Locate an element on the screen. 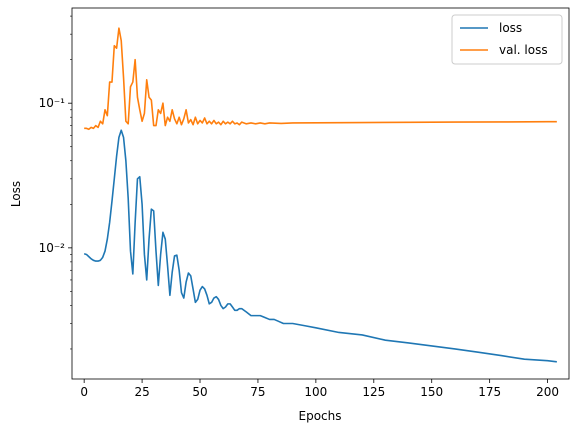 This screenshot has width=578, height=432. x-axis-label: Epochs is located at coordinates (320, 416).